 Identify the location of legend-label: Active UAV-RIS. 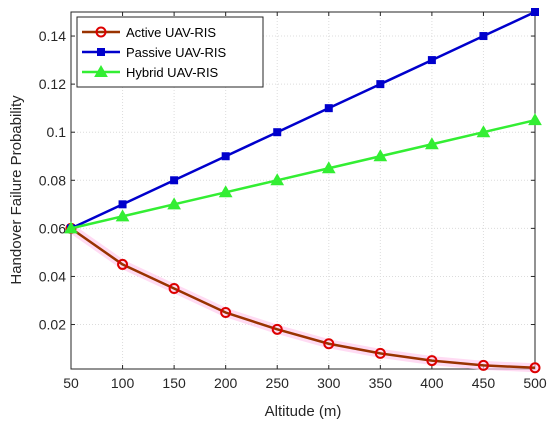
(171, 32).